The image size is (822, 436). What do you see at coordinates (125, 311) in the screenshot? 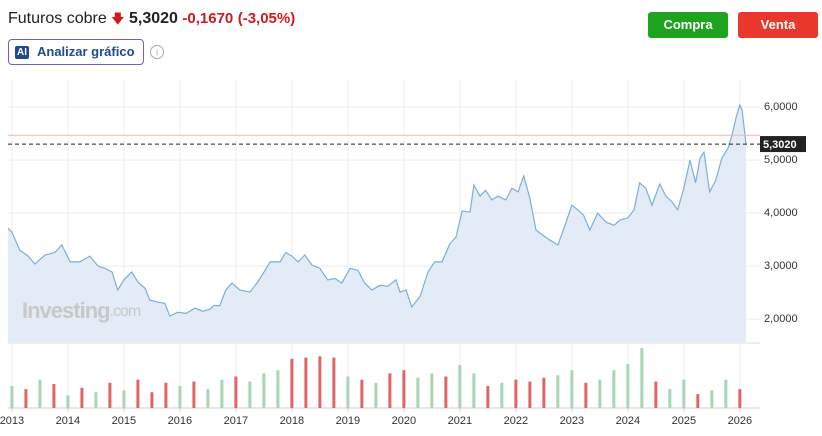
I see `watermark-suffix: .com` at bounding box center [125, 311].